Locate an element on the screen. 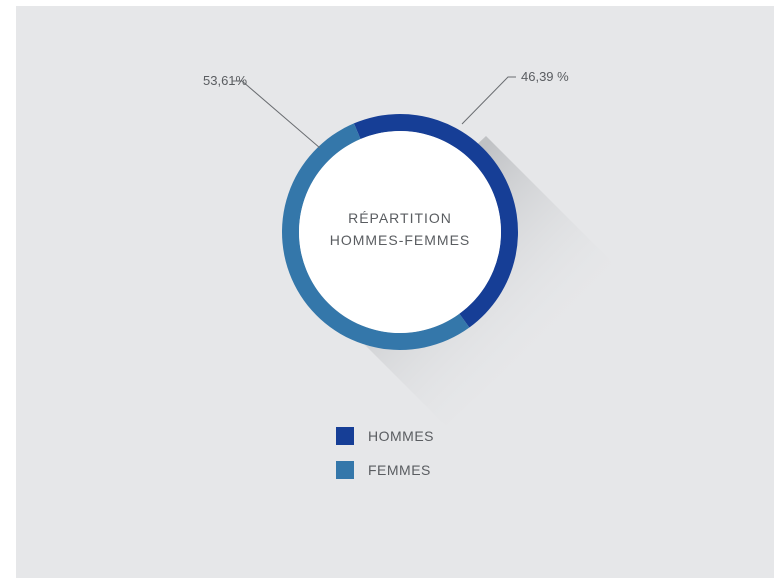 This screenshot has width=776, height=580. slice-label-femmes: 53,61% is located at coordinates (225, 80).